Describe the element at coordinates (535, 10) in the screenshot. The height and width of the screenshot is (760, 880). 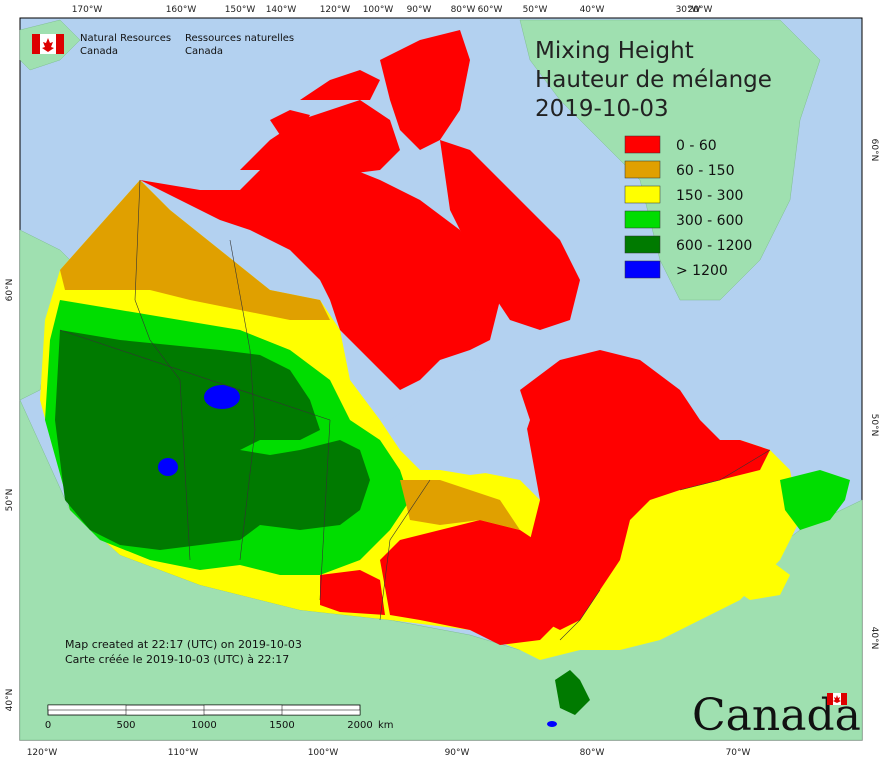
I see `top-lon-label-9: 50°W` at that location.